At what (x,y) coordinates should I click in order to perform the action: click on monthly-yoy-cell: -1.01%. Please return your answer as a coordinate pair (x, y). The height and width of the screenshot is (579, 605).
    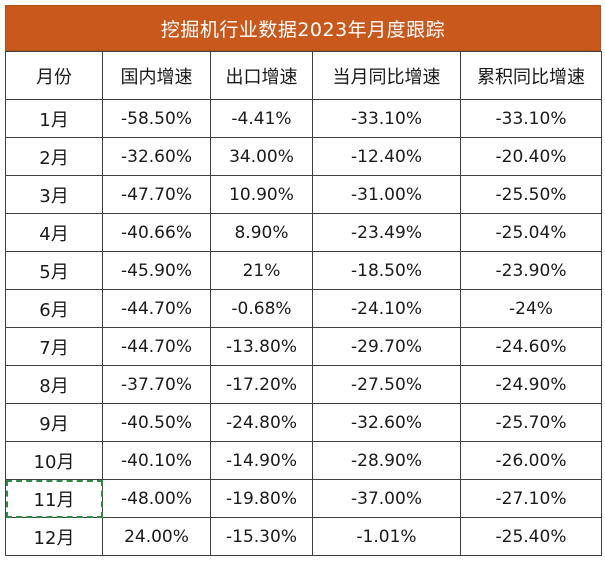
    Looking at the image, I should click on (386, 536).